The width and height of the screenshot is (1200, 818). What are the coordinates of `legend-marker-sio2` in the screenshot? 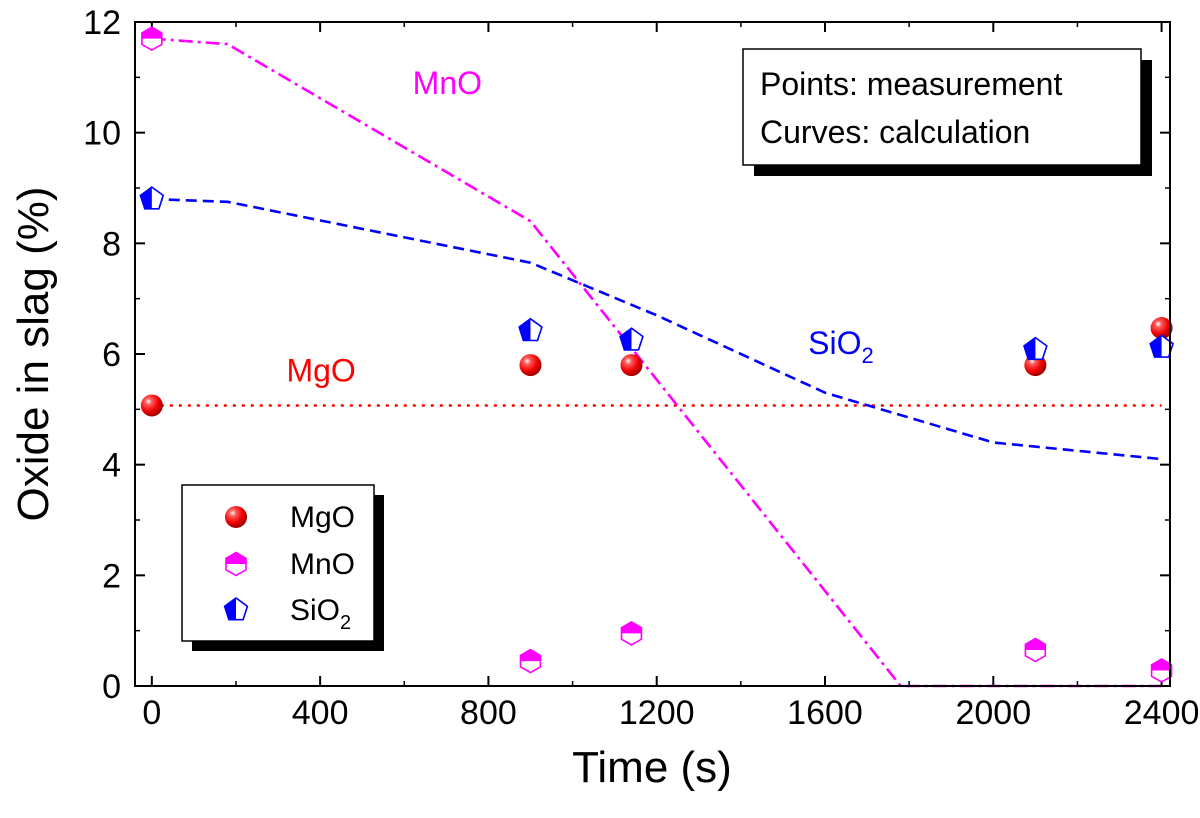 It's located at (236, 609).